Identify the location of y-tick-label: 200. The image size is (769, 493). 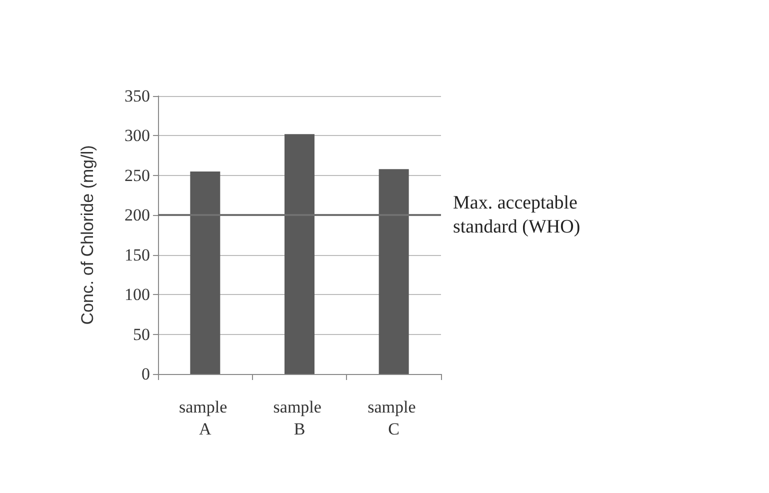
(137, 215).